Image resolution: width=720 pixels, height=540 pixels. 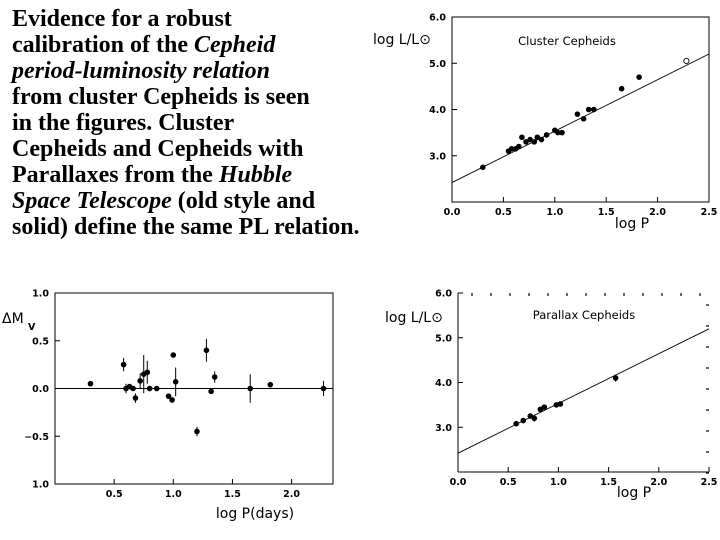 What do you see at coordinates (158, 149) in the screenshot?
I see `text-line-6: Cepheids and Cepheids with` at bounding box center [158, 149].